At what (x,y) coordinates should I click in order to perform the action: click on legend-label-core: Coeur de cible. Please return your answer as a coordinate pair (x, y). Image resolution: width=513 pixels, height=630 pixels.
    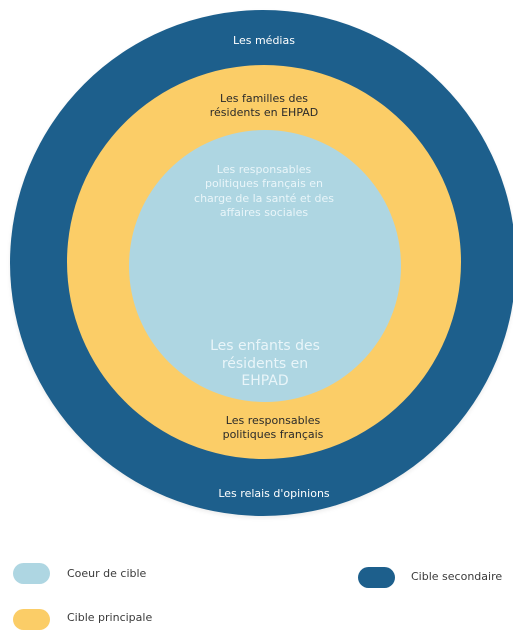
    Looking at the image, I should click on (107, 573).